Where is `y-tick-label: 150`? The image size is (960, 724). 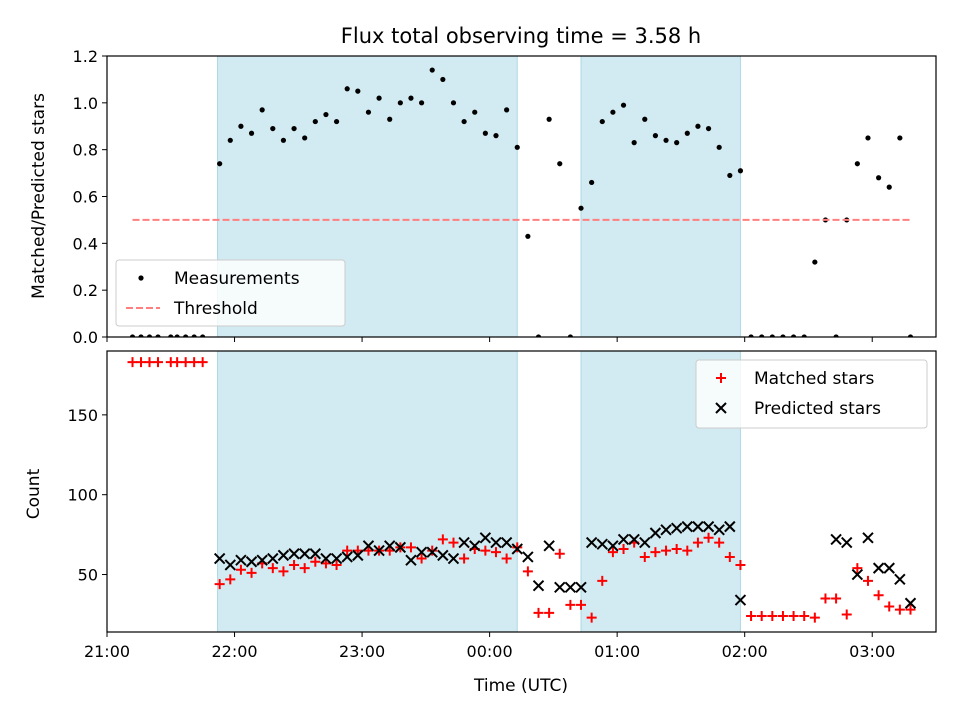 y-tick-label: 150 is located at coordinates (82, 415).